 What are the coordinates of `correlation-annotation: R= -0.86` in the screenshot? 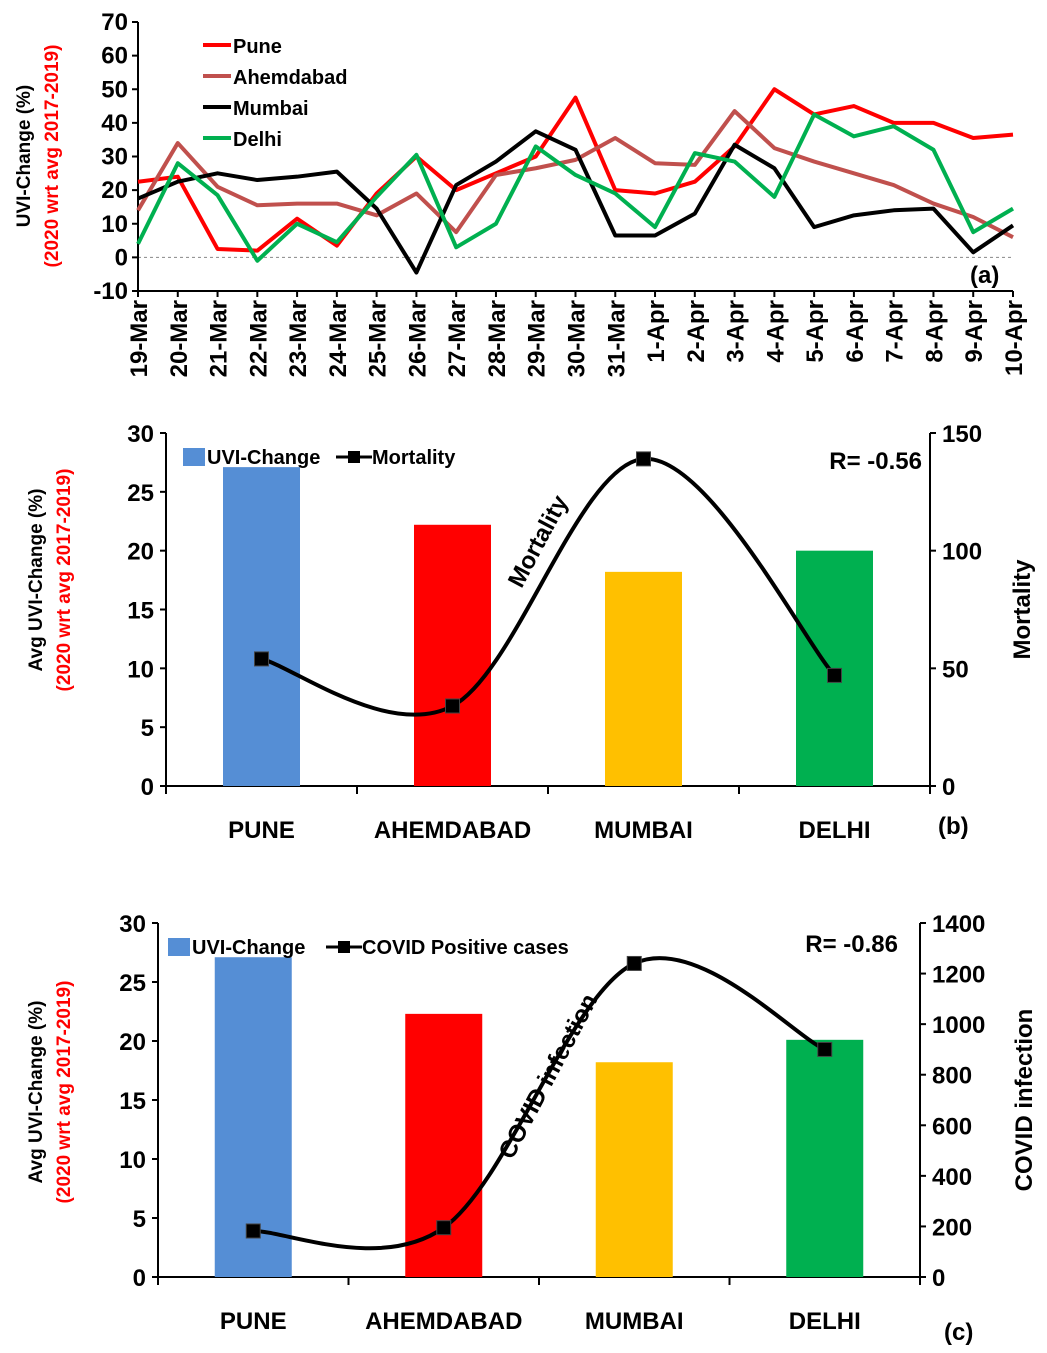 It's located at (851, 944).